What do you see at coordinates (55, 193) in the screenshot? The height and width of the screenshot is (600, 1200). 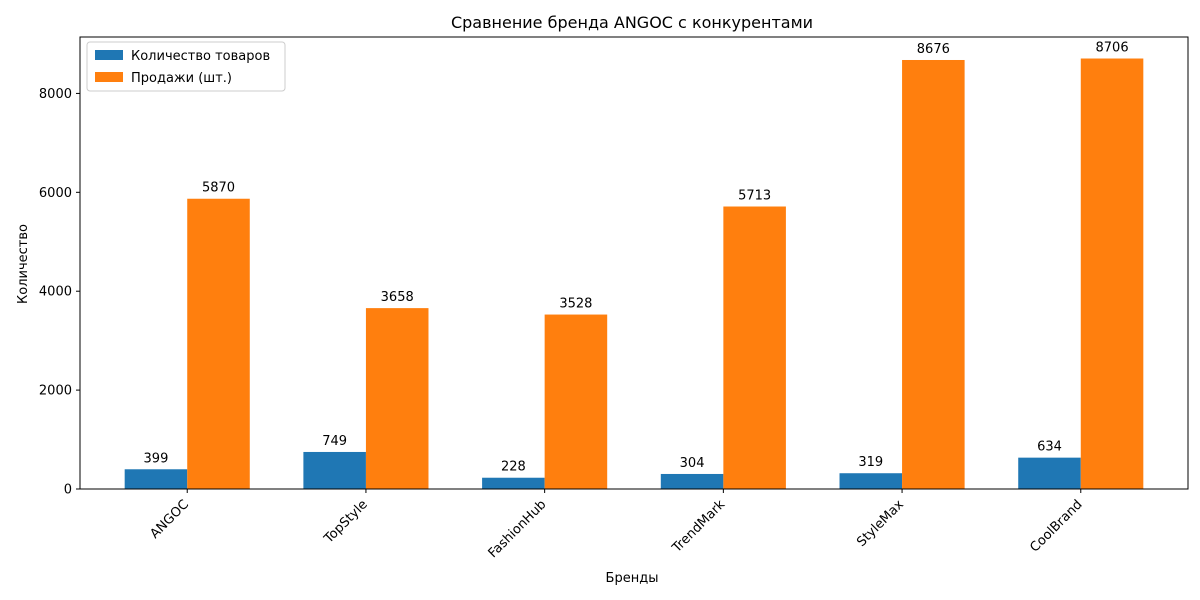 I see `y-tick-label: 6000` at bounding box center [55, 193].